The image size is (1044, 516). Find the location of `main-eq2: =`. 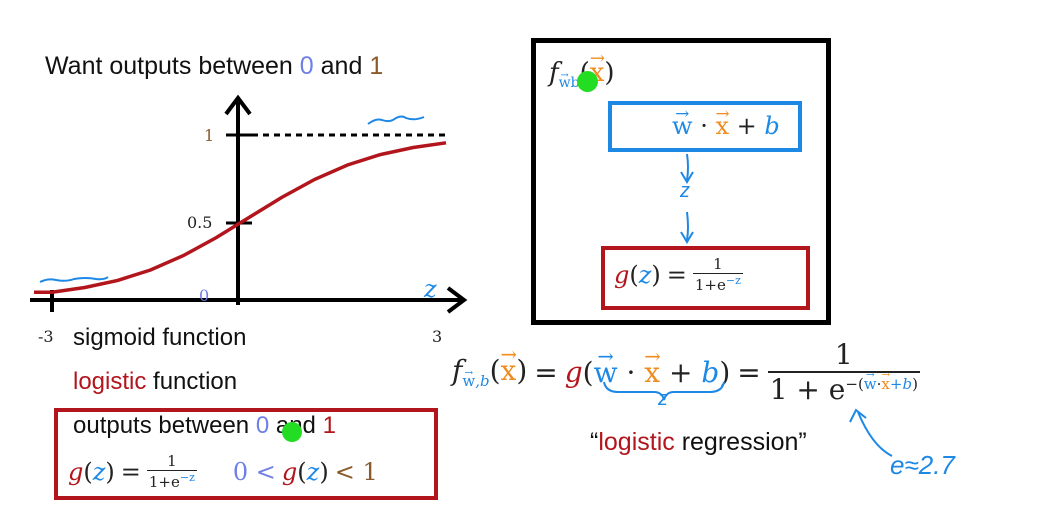

main-eq2: = is located at coordinates (749, 372).